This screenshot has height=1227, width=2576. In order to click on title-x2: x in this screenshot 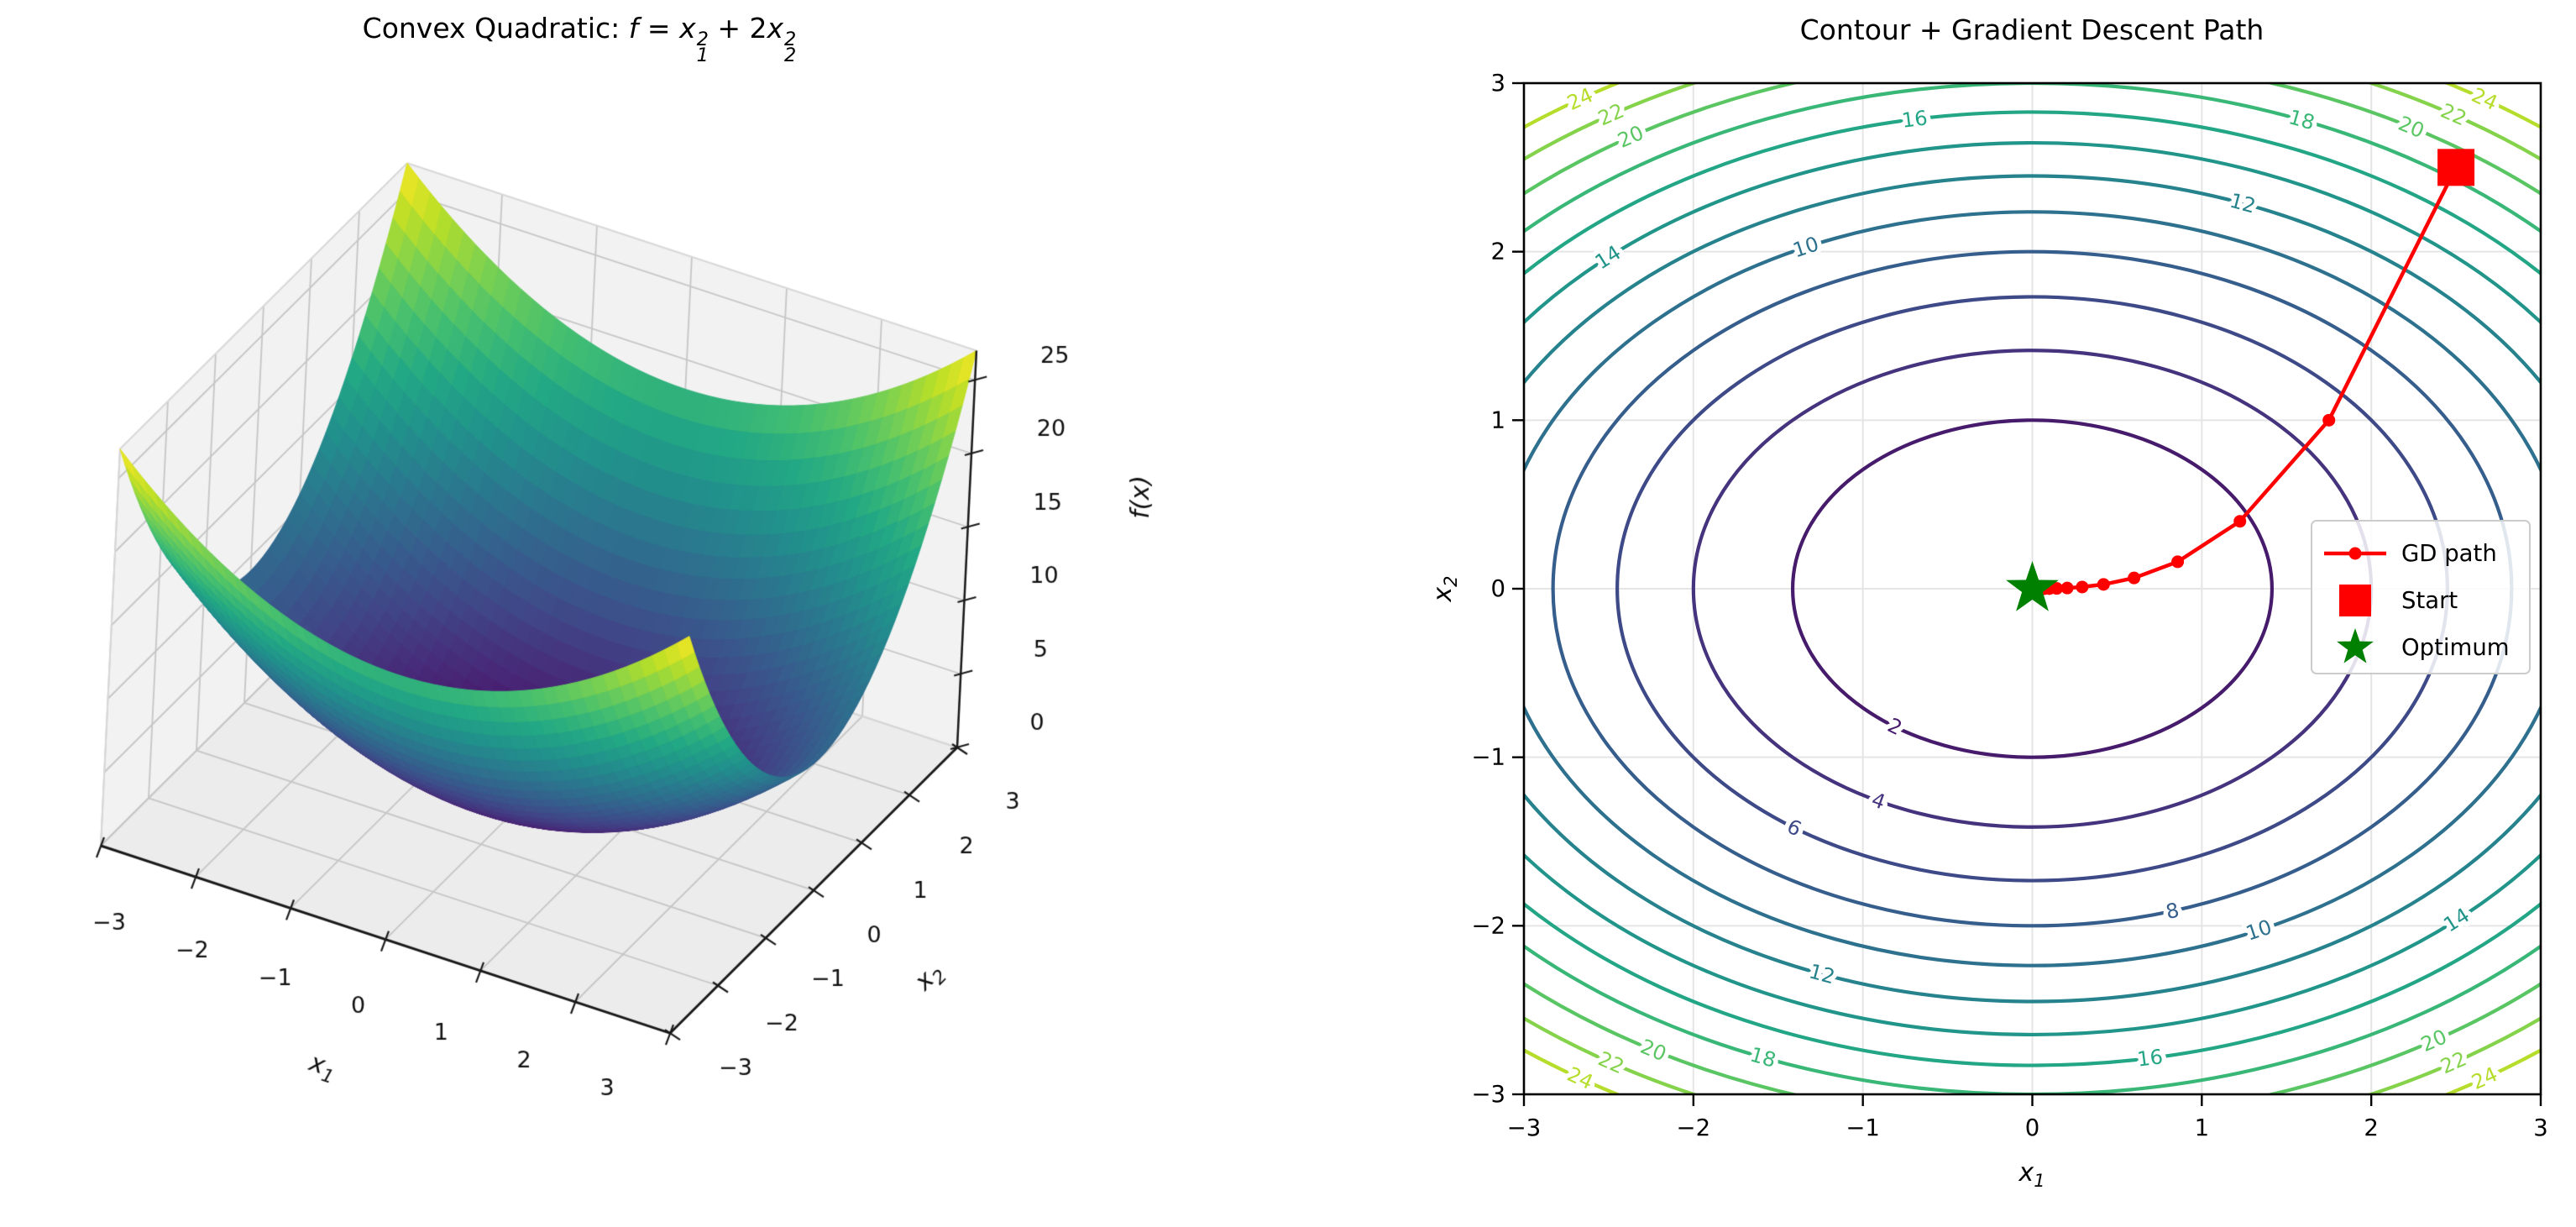, I will do `click(776, 28)`.